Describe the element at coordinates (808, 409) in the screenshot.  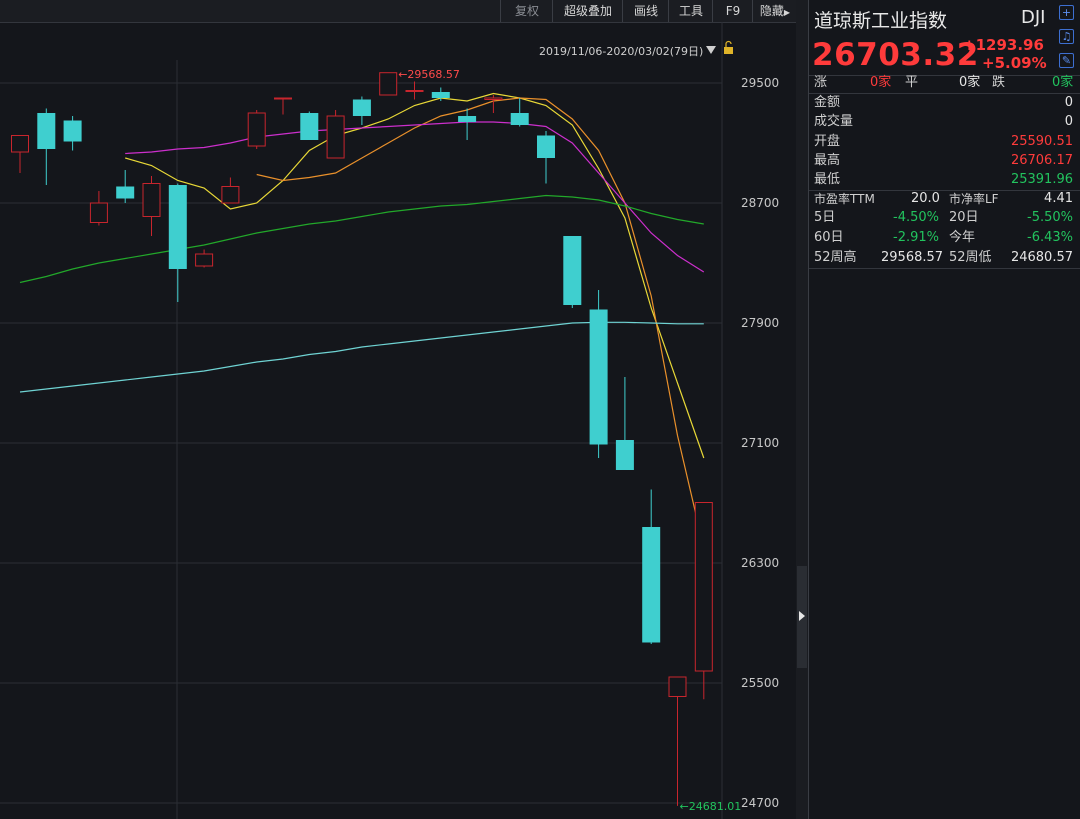
I see `panel-border` at that location.